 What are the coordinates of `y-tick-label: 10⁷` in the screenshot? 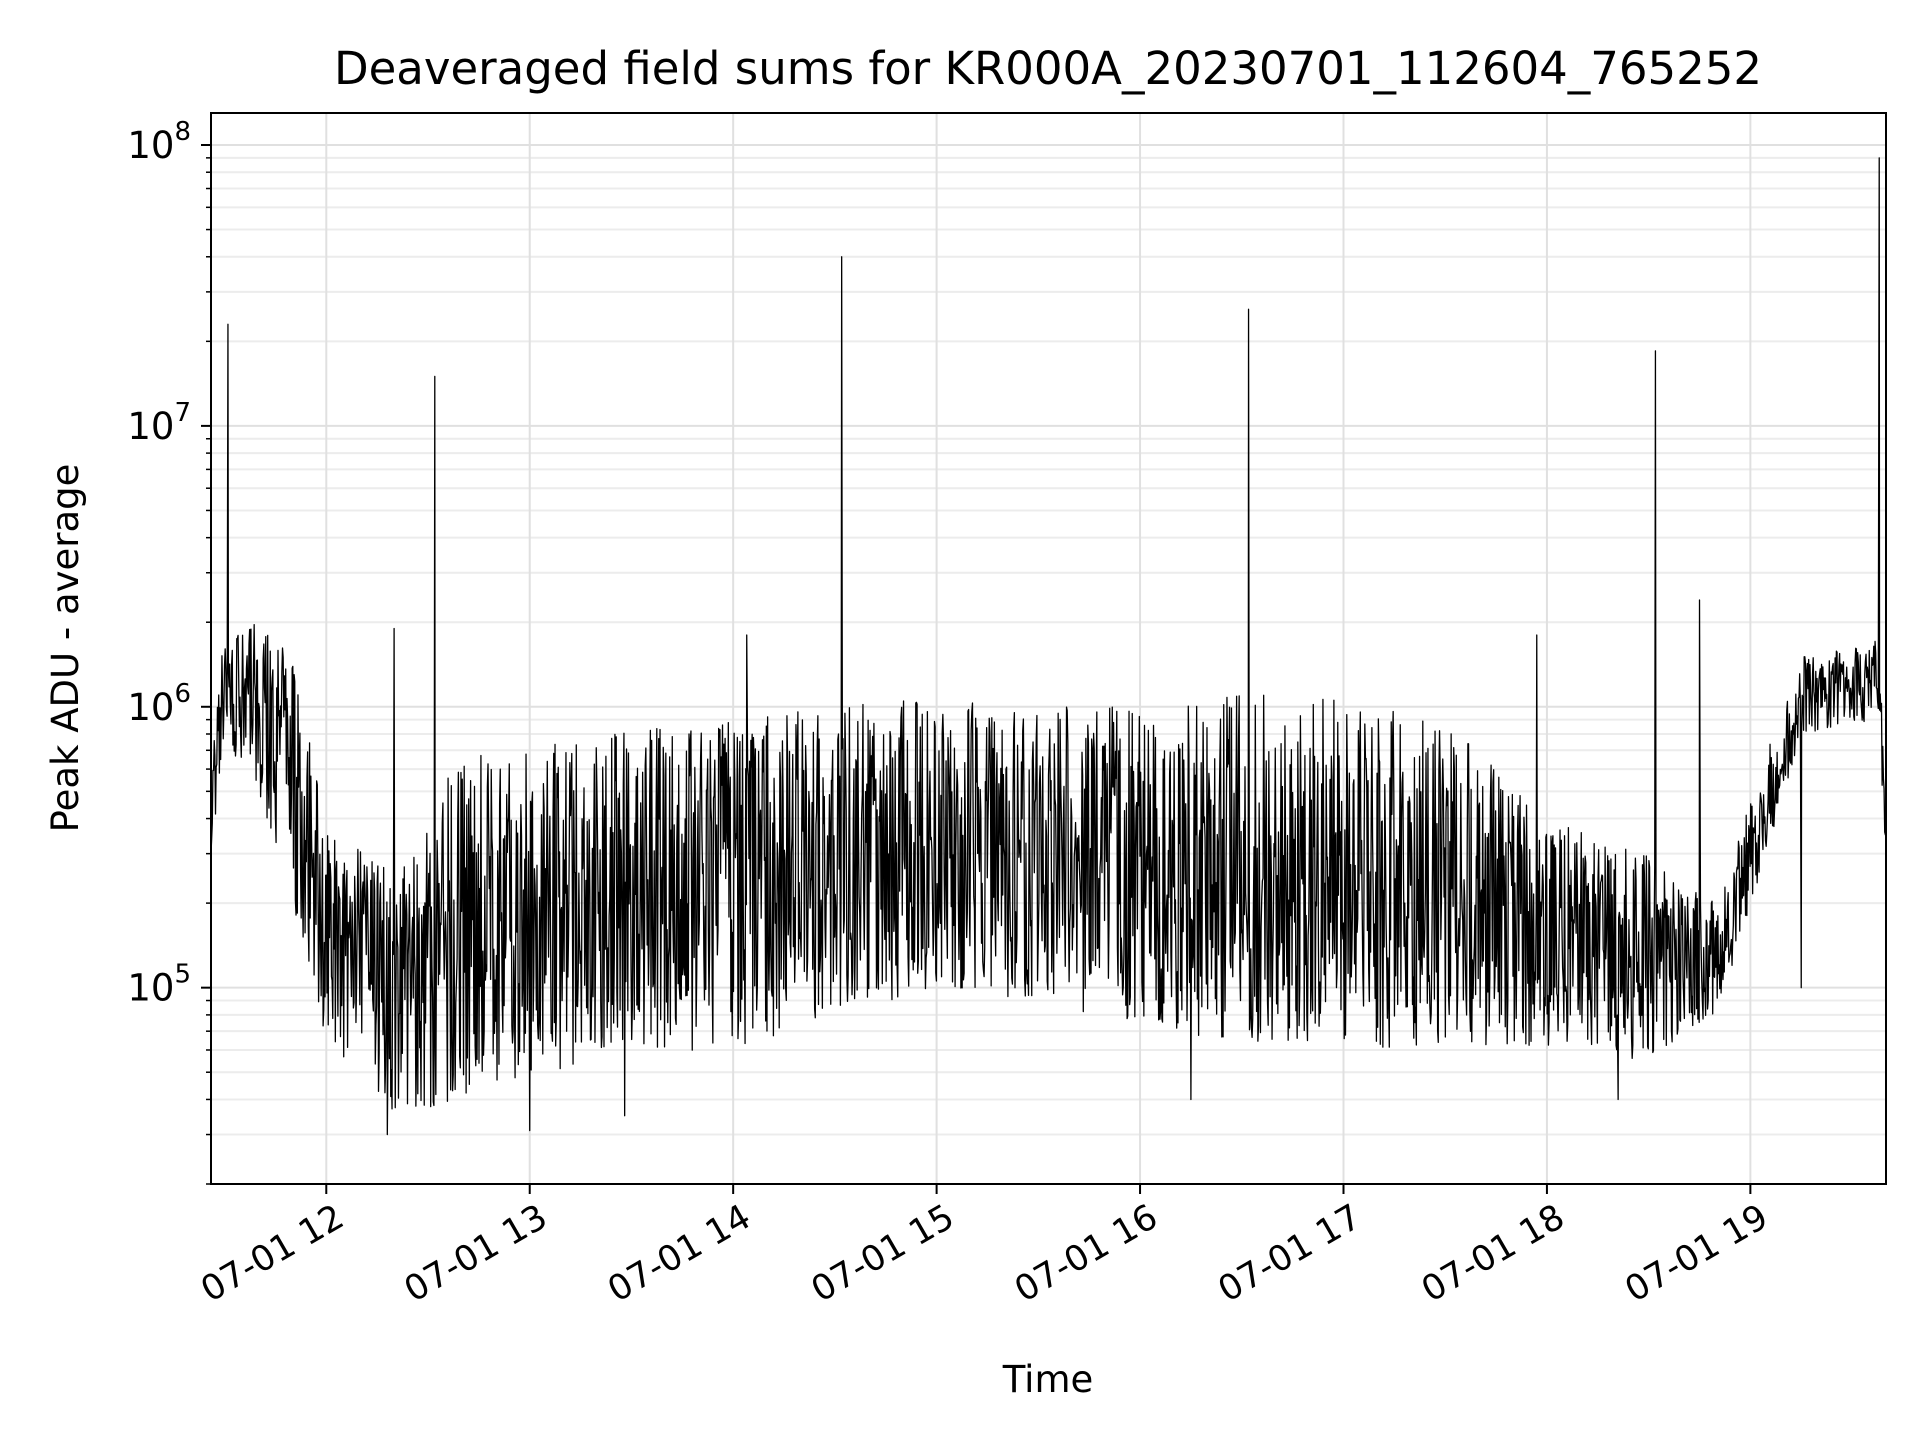 It's located at (159, 423).